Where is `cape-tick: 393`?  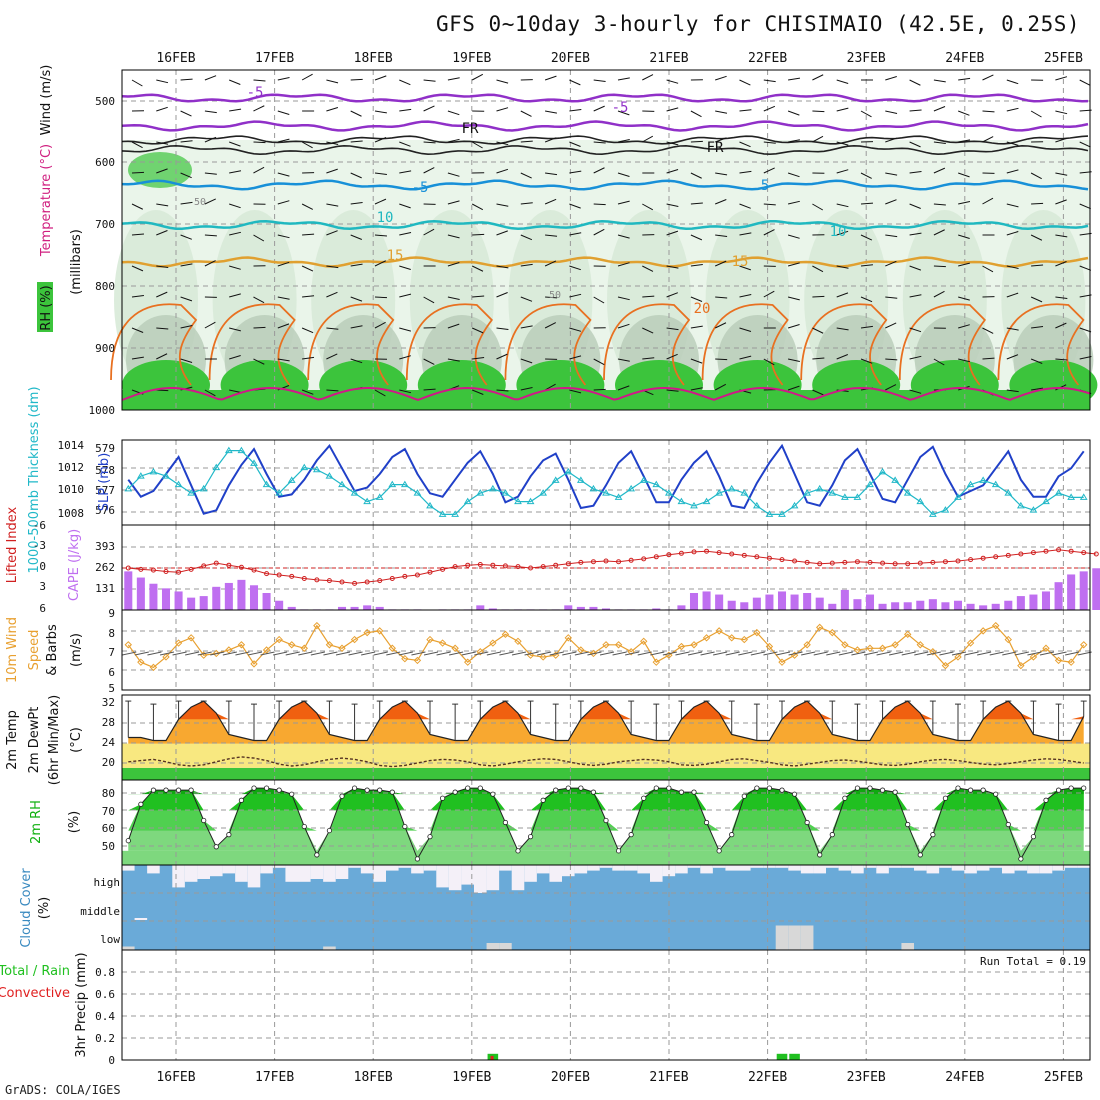
cape-tick: 393 is located at coordinates (105, 546).